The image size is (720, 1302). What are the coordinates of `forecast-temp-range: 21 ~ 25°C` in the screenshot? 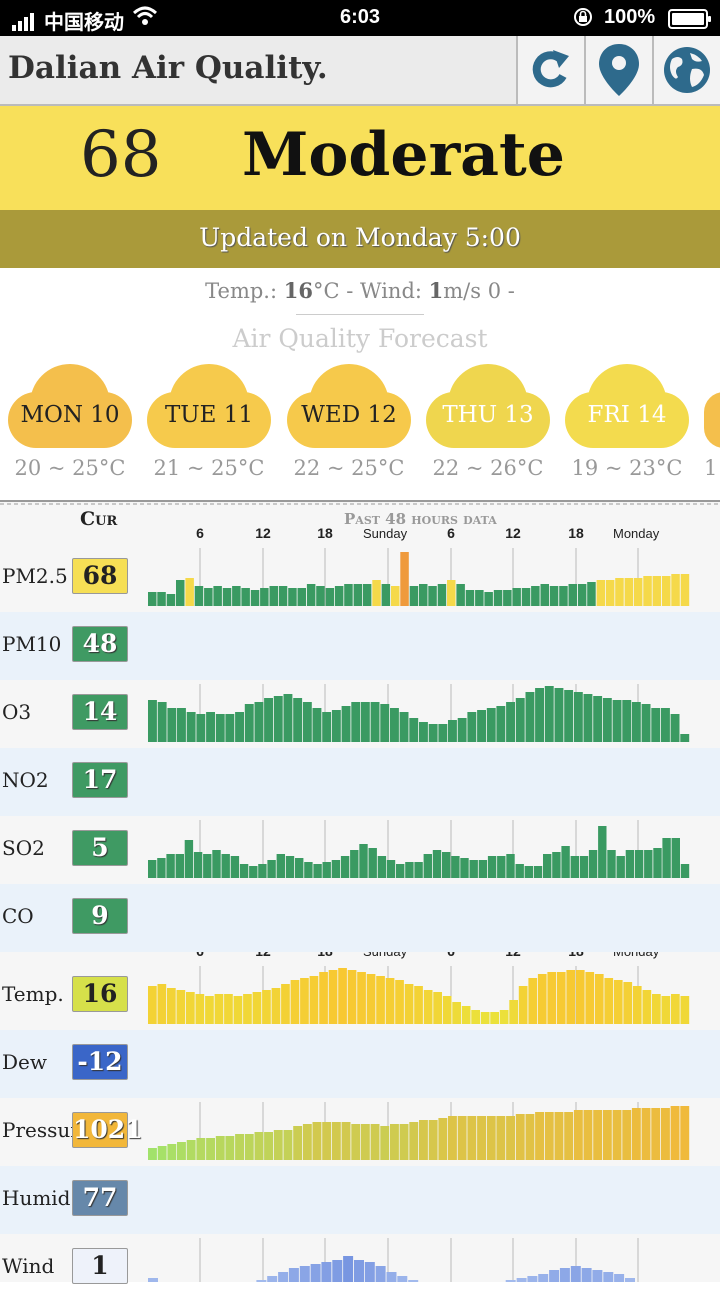 It's located at (209, 468).